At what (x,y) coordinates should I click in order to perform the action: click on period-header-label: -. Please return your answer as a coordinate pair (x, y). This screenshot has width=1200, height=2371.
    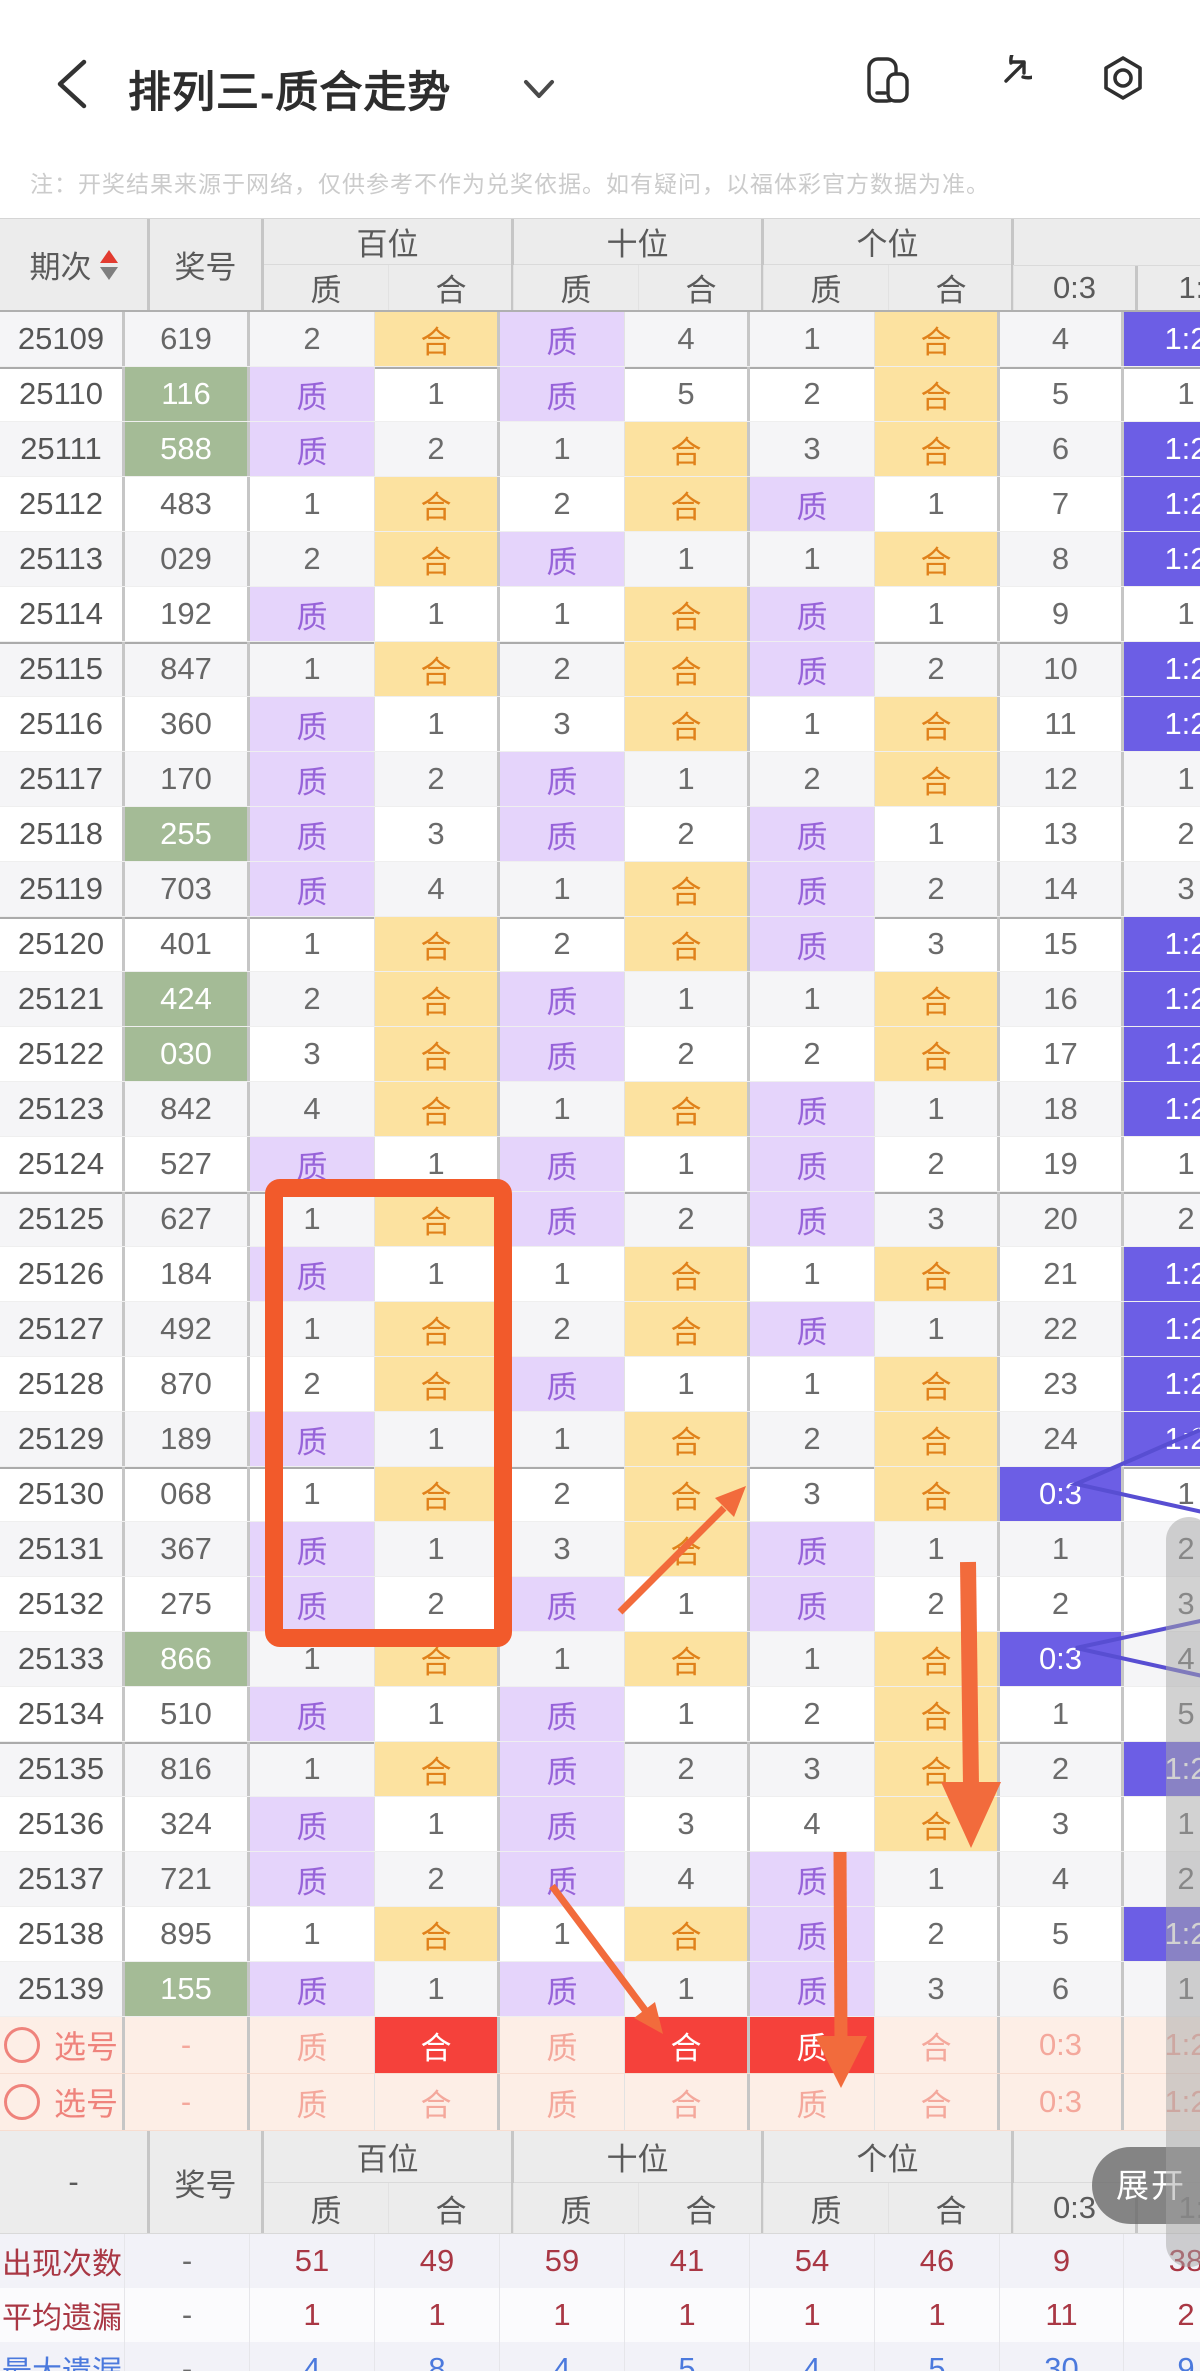
    Looking at the image, I should click on (73, 2181).